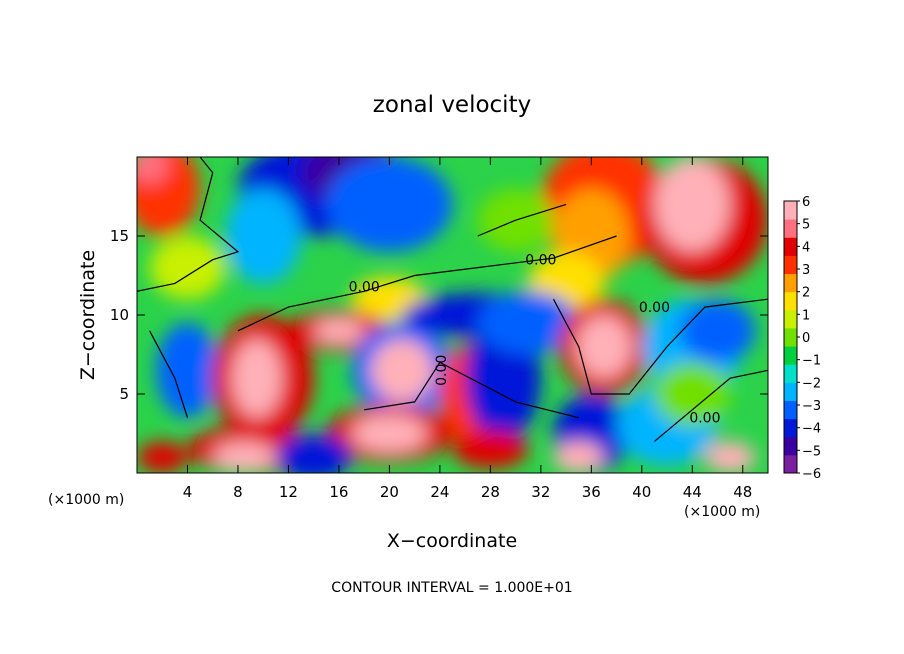 Image resolution: width=904 pixels, height=654 pixels. Describe the element at coordinates (88, 315) in the screenshot. I see `y-axis-label: Z−coordinate` at that location.